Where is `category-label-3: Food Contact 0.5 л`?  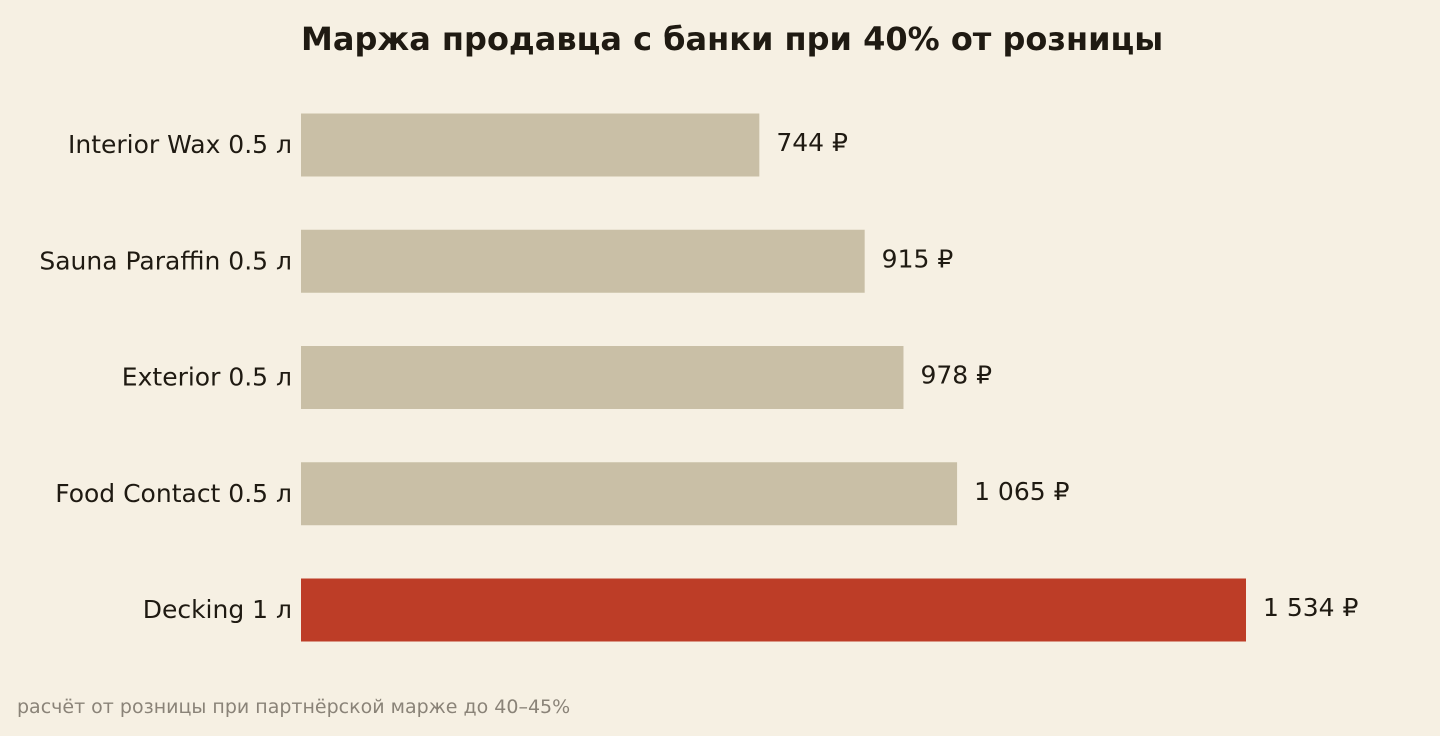
category-label-3: Food Contact 0.5 л is located at coordinates (173, 493).